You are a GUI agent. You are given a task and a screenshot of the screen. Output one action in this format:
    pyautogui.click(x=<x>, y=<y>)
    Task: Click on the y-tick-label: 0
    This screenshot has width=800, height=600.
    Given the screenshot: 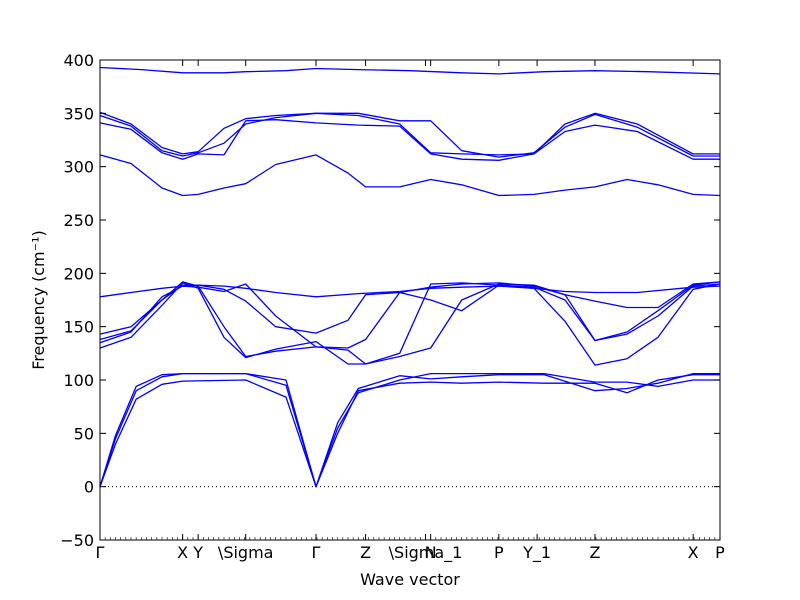 What is the action you would take?
    pyautogui.click(x=89, y=487)
    